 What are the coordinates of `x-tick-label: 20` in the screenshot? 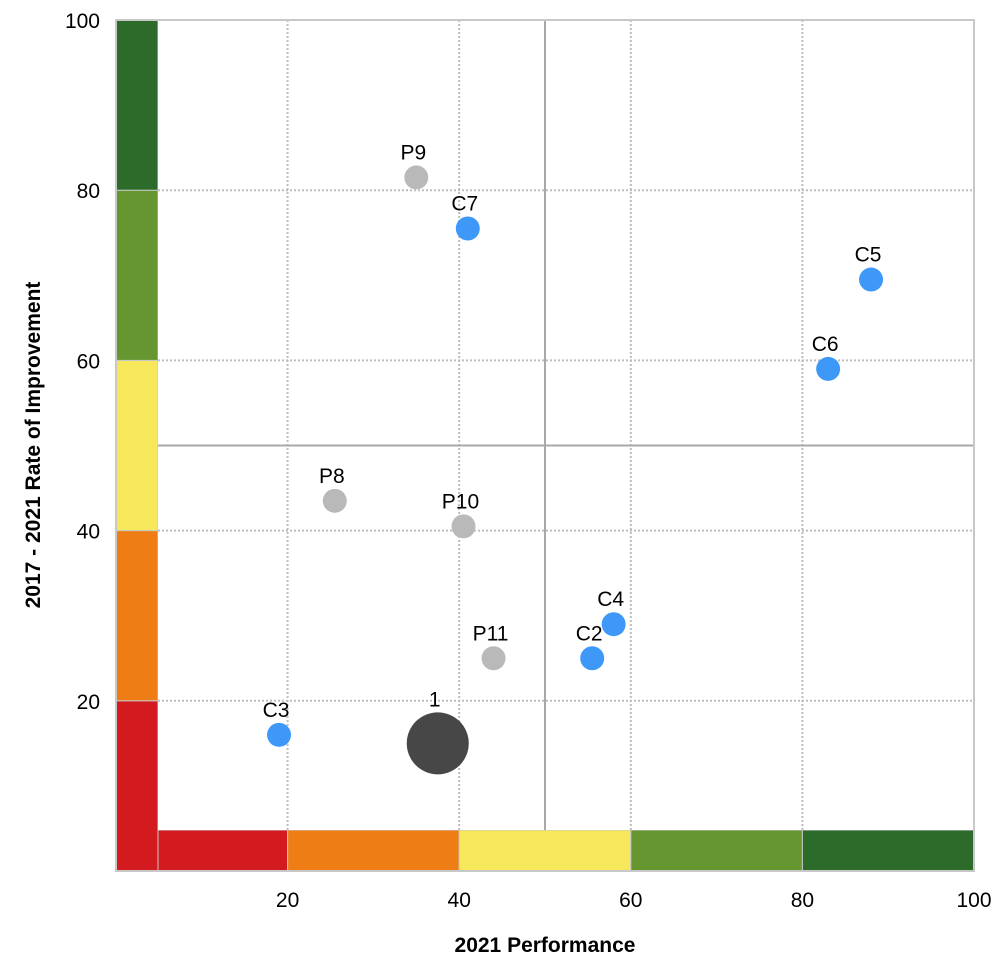 It's located at (287, 900).